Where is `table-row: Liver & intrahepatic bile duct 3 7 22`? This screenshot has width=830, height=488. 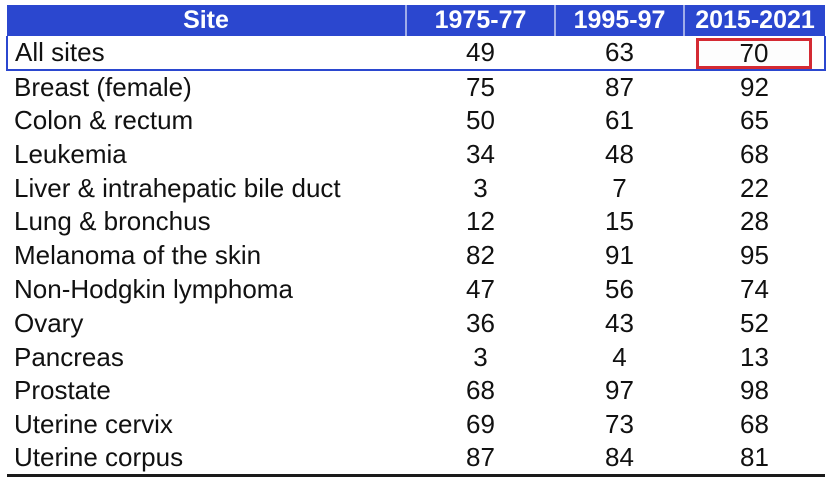 table-row: Liver & intrahepatic bile duct 3 7 22 is located at coordinates (416, 188).